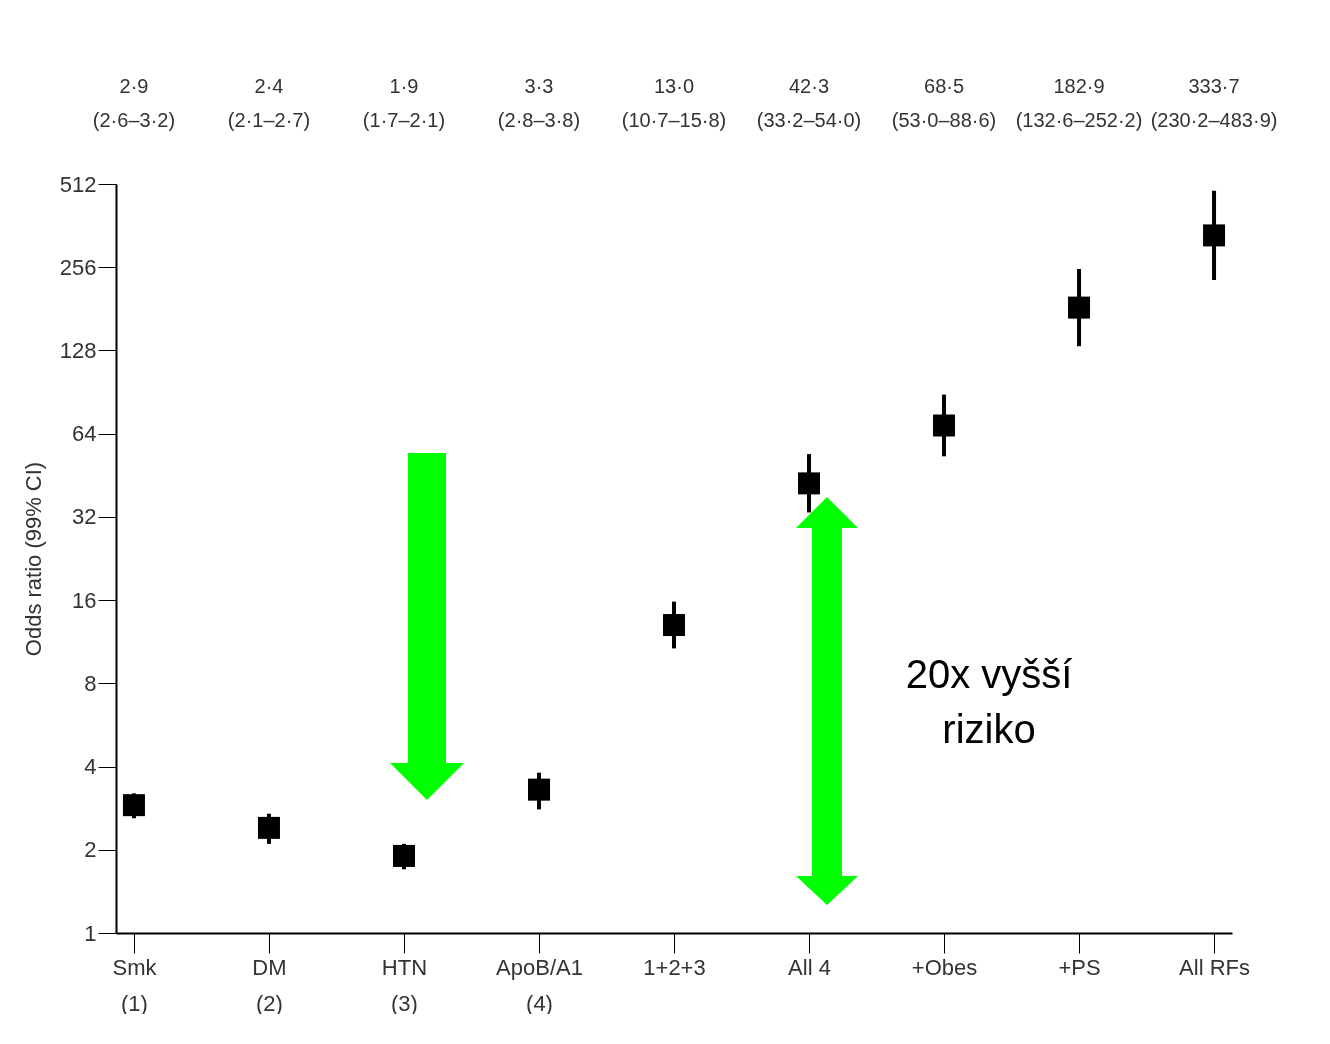  Describe the element at coordinates (84, 434) in the screenshot. I see `y-tick-label: 64` at that location.